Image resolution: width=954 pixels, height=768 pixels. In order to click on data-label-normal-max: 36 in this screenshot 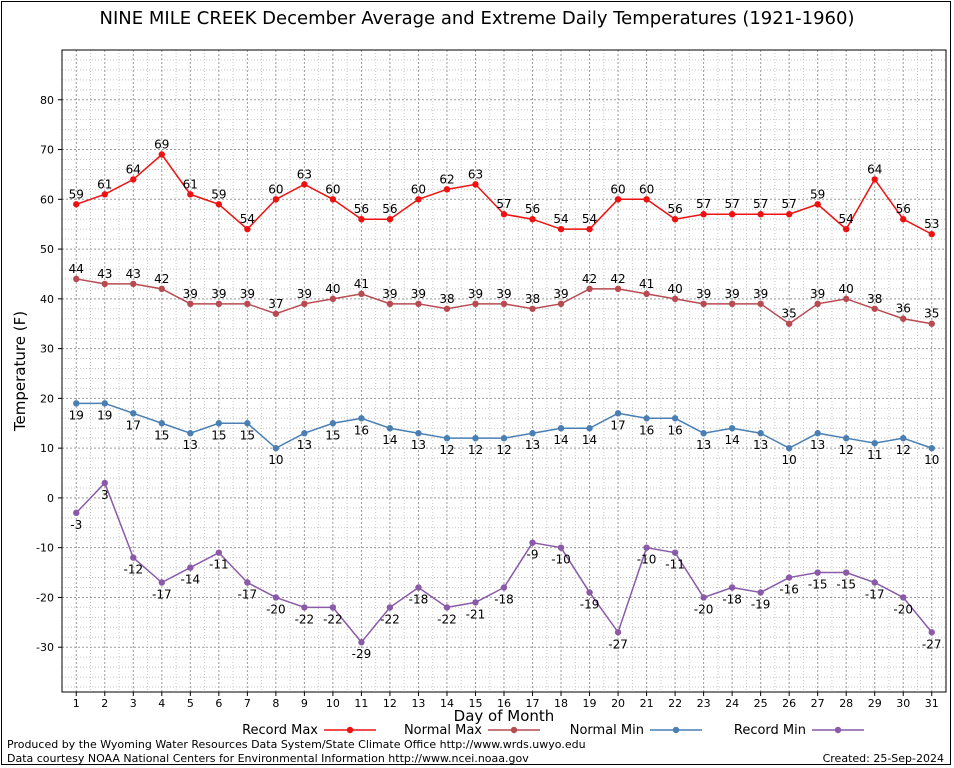, I will do `click(903, 309)`.